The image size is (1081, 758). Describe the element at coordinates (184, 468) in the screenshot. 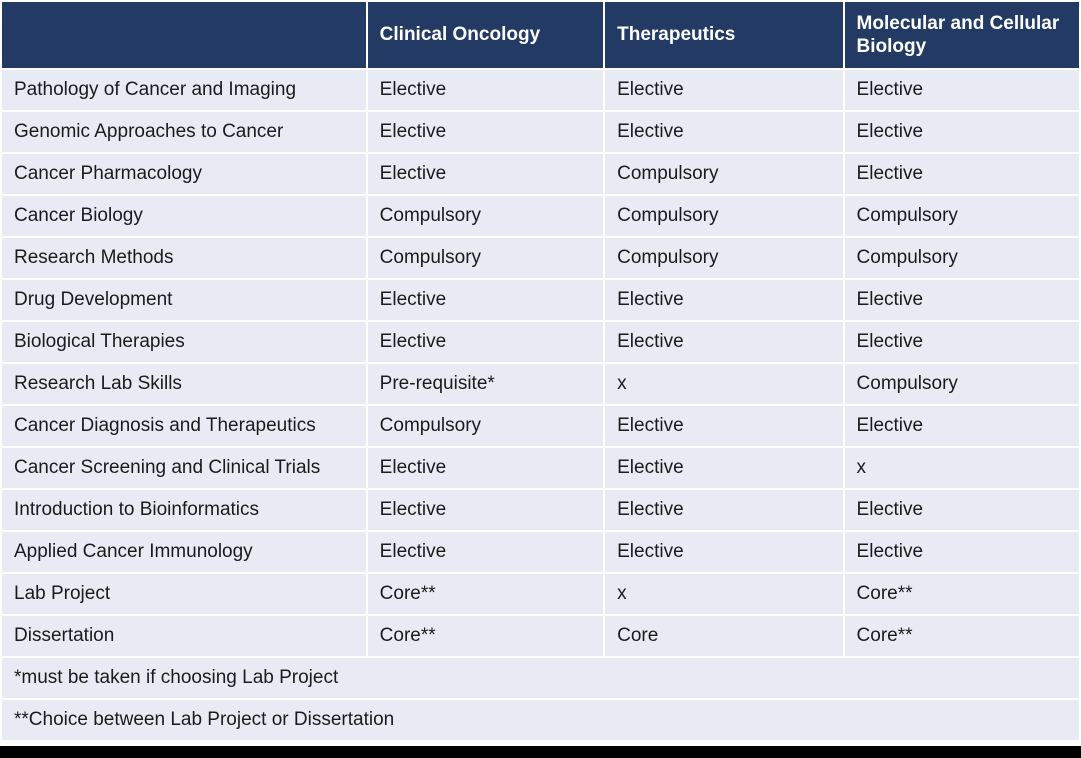

I see `module-name-cell: Cancer Screening and Clinical Trials` at that location.